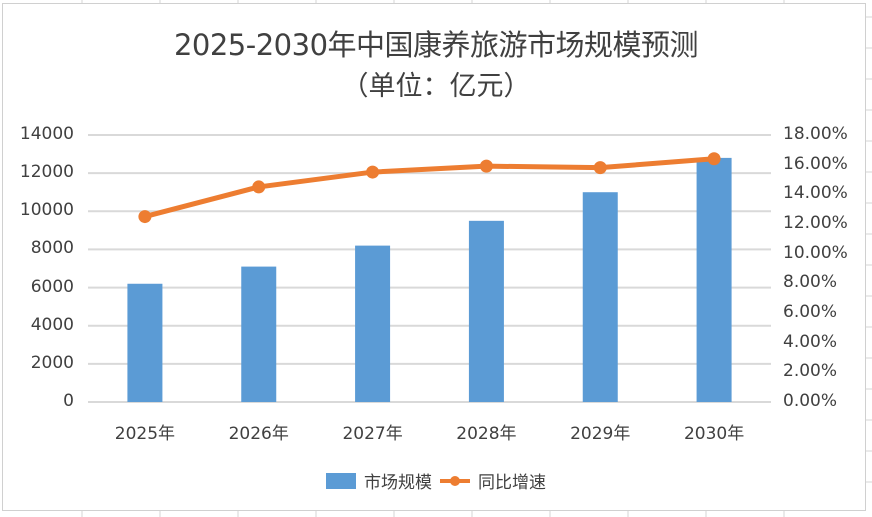  I want to click on category-axis-tick: 2027年, so click(372, 434).